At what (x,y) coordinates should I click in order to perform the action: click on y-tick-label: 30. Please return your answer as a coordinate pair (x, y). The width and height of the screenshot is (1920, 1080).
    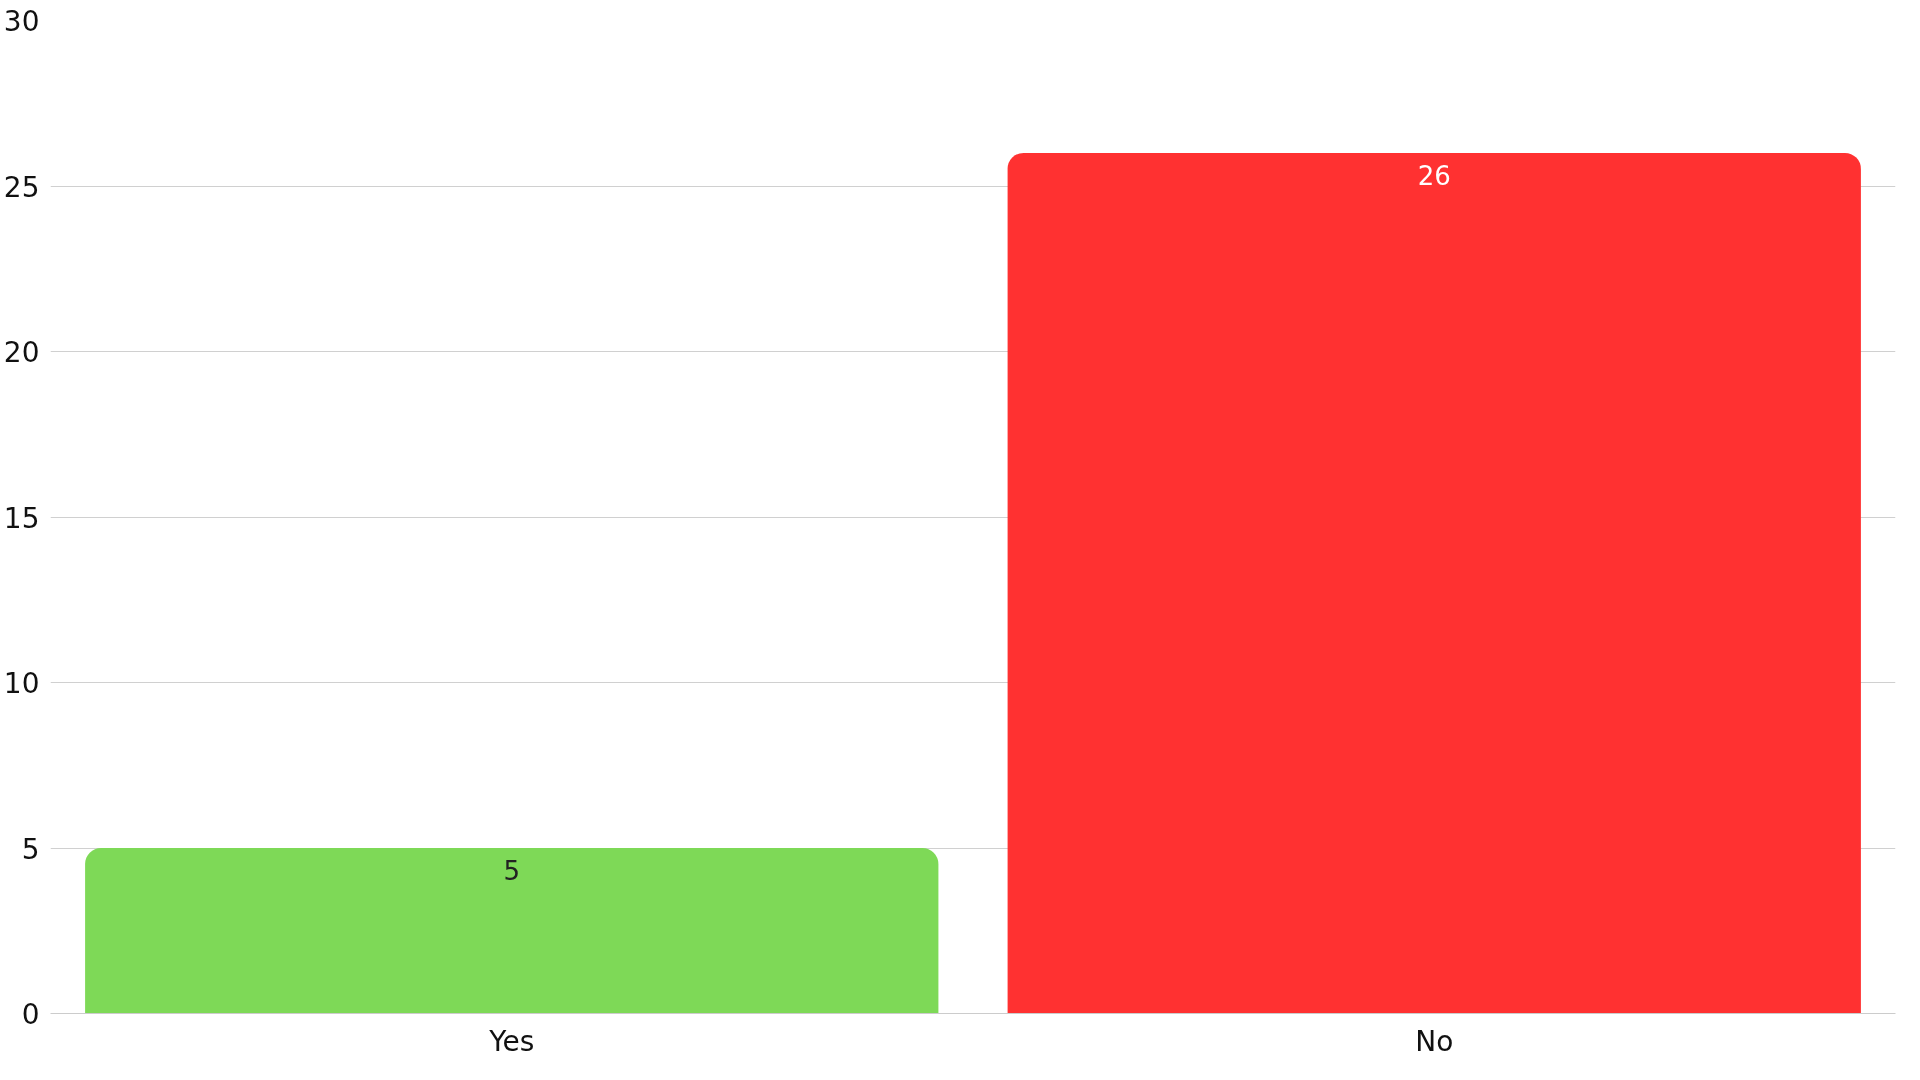
    Looking at the image, I should click on (21, 21).